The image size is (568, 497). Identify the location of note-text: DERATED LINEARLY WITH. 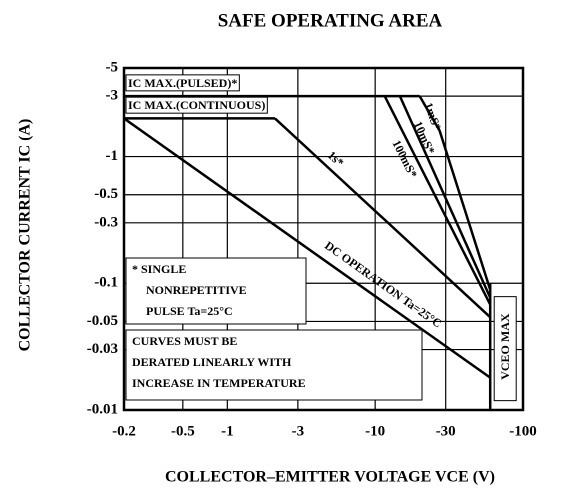
(212, 362).